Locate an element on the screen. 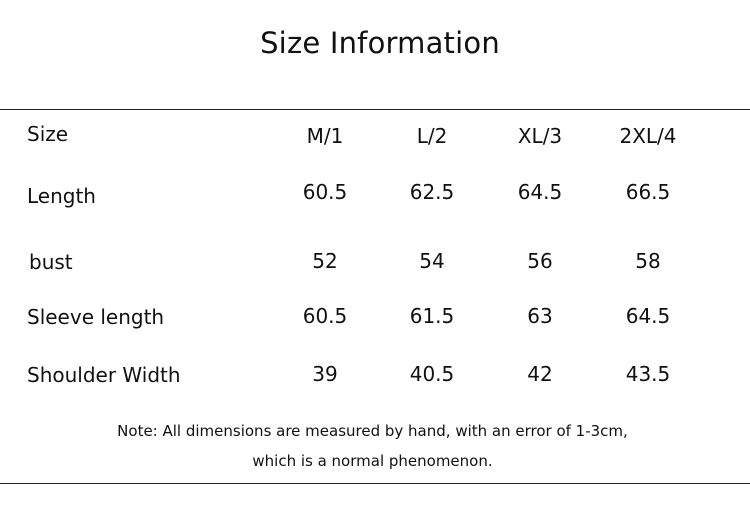 Image resolution: width=750 pixels, height=516 pixels. row-label: bust is located at coordinates (51, 262).